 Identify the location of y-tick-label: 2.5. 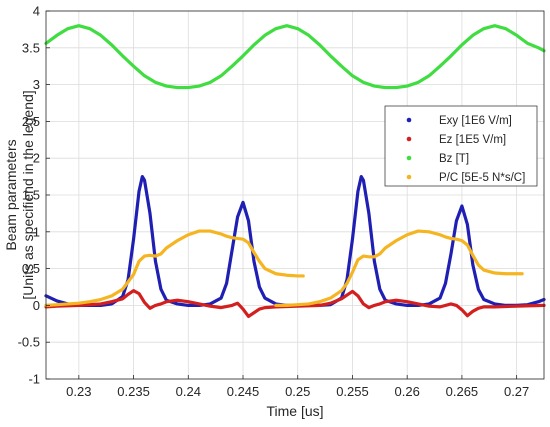
(31, 121).